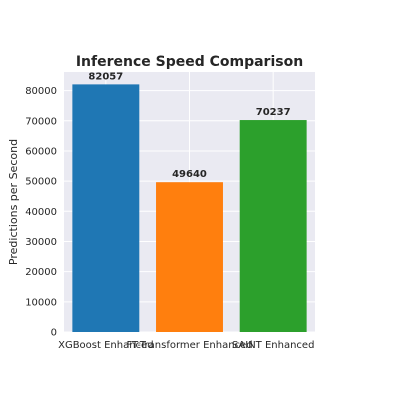  I want to click on data-label: 49640, so click(189, 174).